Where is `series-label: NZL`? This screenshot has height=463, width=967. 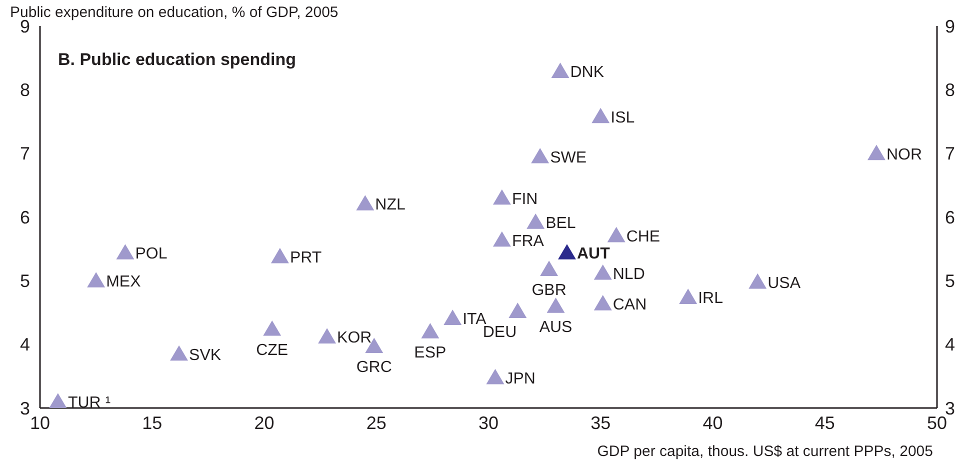 series-label: NZL is located at coordinates (390, 205).